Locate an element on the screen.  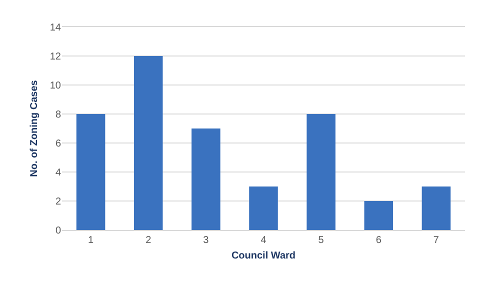
x-tick-label: 6 is located at coordinates (379, 240).